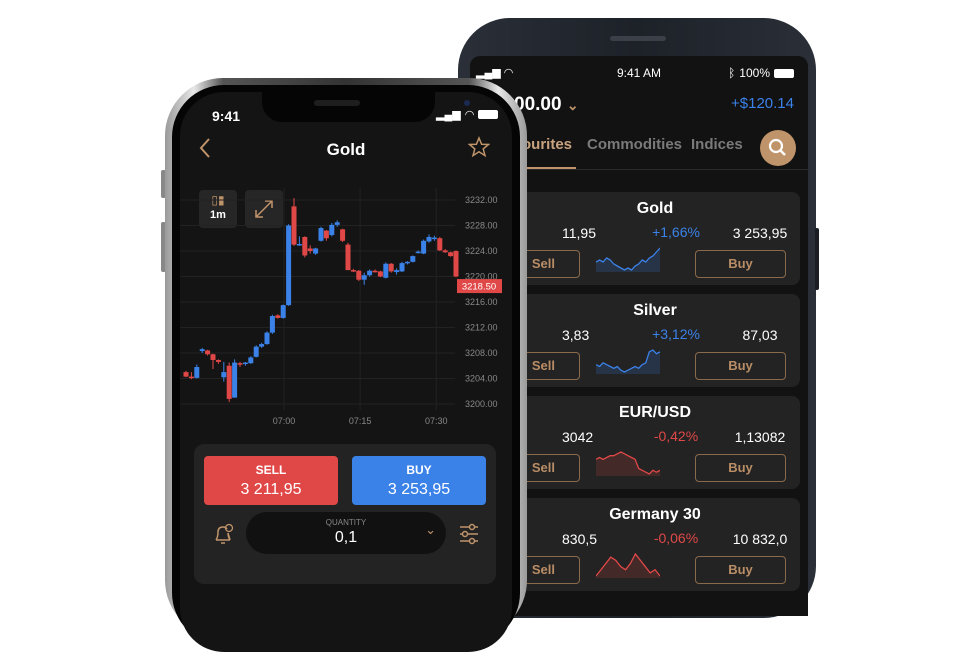 The image size is (976, 652). I want to click on back-chevron-icon, so click(205, 148).